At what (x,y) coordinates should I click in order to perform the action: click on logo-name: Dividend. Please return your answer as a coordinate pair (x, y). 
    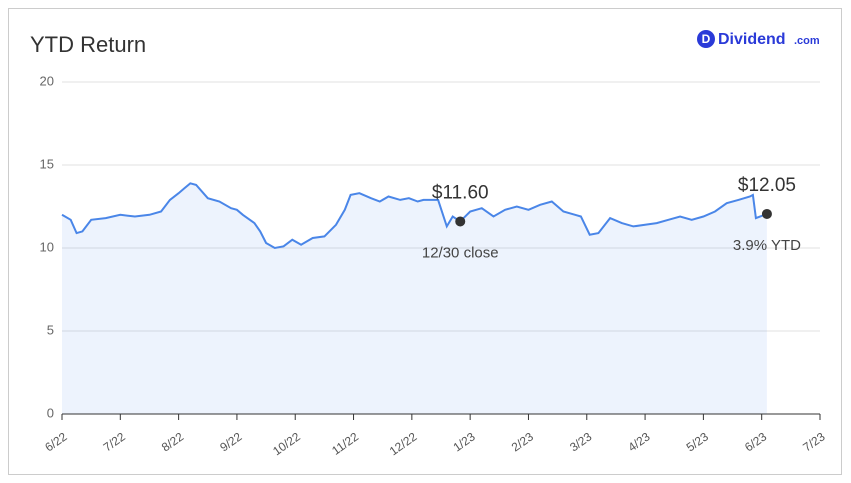
    Looking at the image, I should click on (752, 39).